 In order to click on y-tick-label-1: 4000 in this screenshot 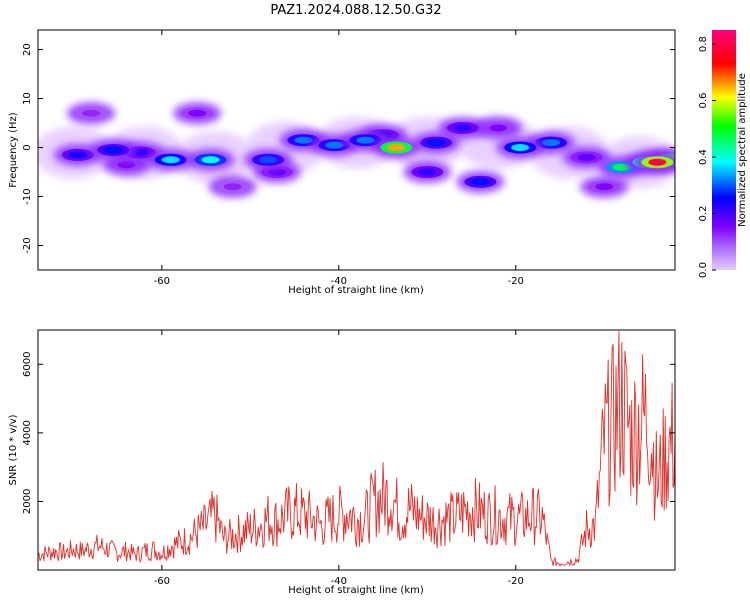, I will do `click(27, 432)`.